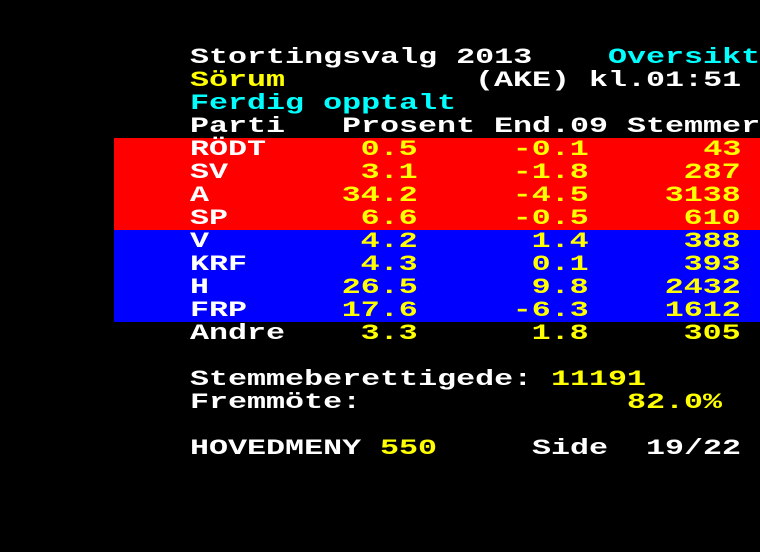  I want to click on party-votes: 1612, so click(703, 310).